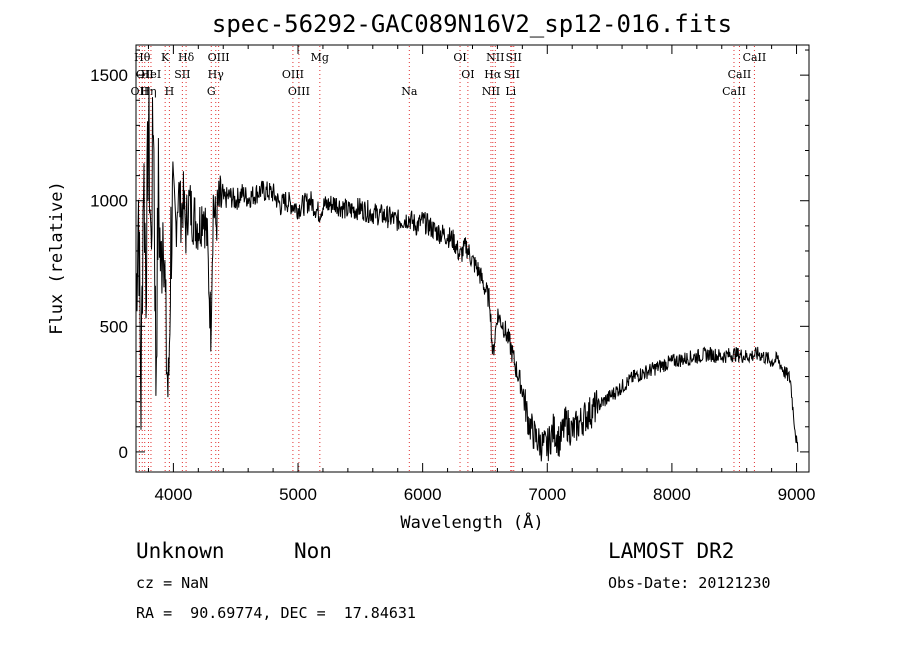 This screenshot has height=650, width=900. What do you see at coordinates (57, 258) in the screenshot?
I see `y-axis-label: Flux (relative)` at bounding box center [57, 258].